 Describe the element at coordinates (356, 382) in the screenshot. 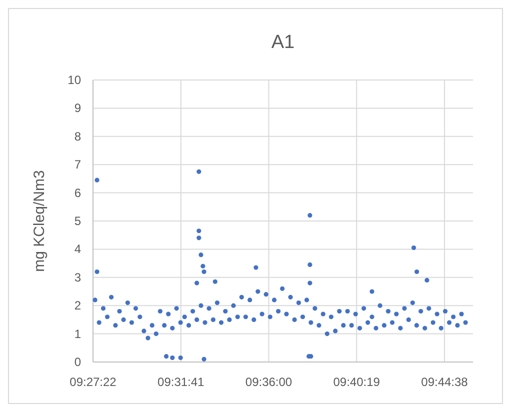

I see `x-tick-label: 09:40:19` at that location.